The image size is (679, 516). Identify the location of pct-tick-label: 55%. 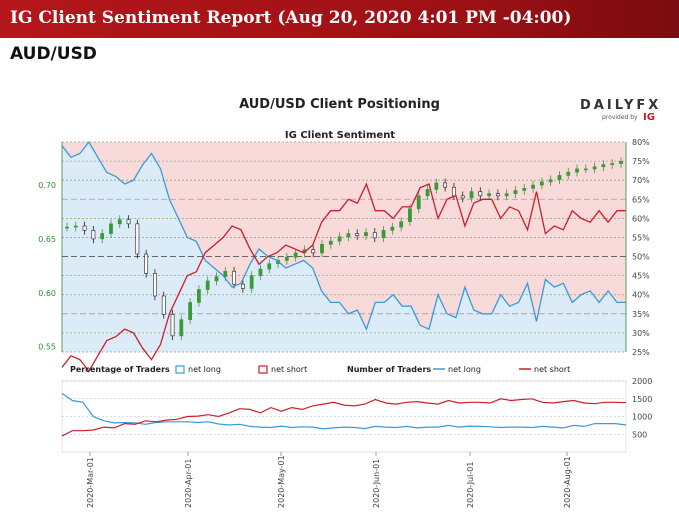
(641, 237).